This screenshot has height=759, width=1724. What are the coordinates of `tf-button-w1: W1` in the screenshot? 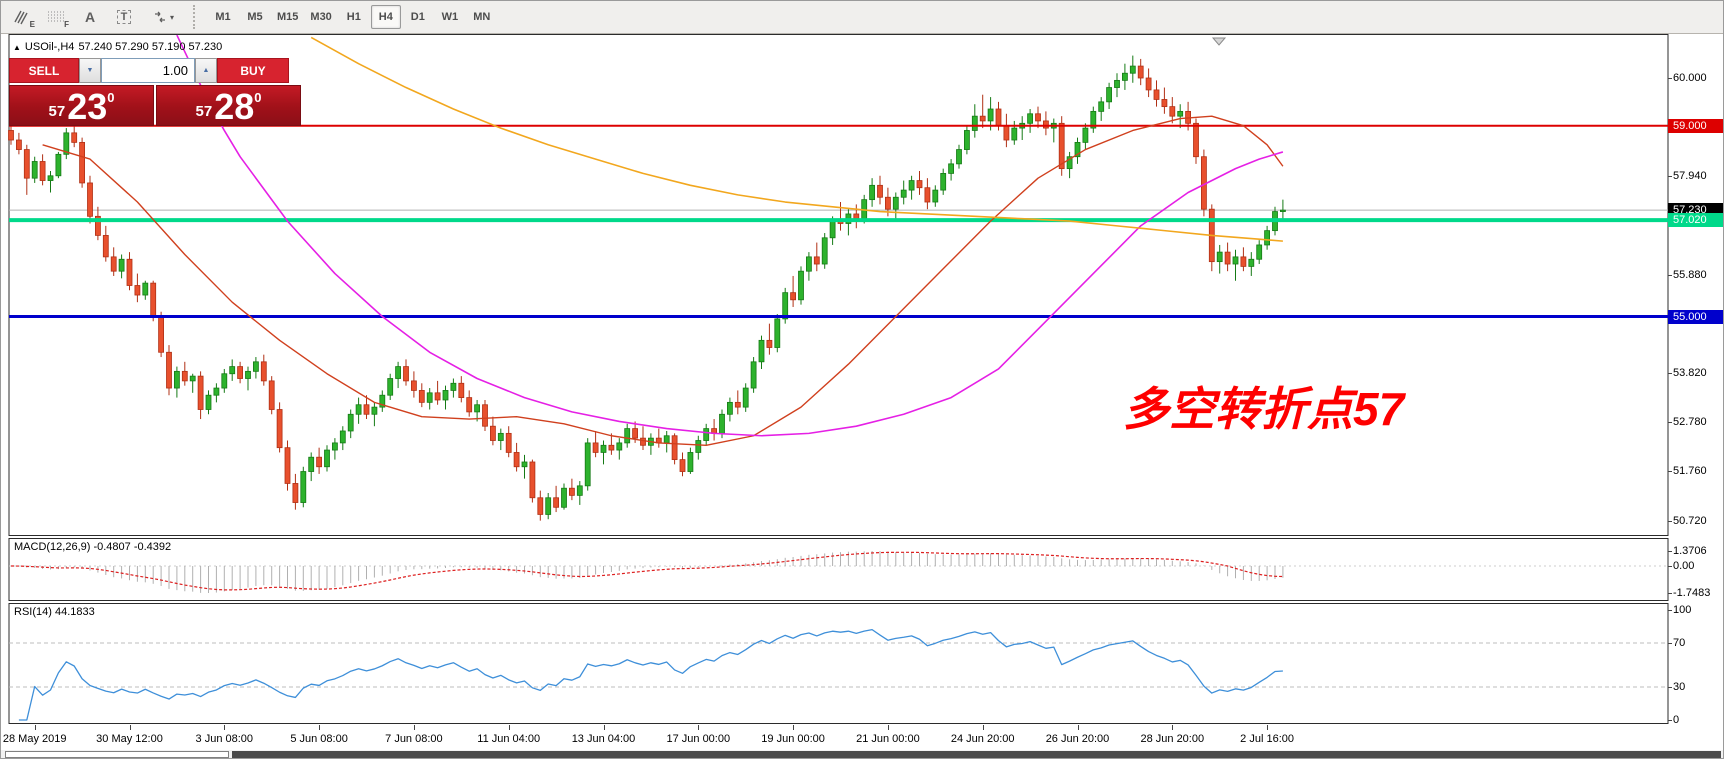 It's located at (450, 17).